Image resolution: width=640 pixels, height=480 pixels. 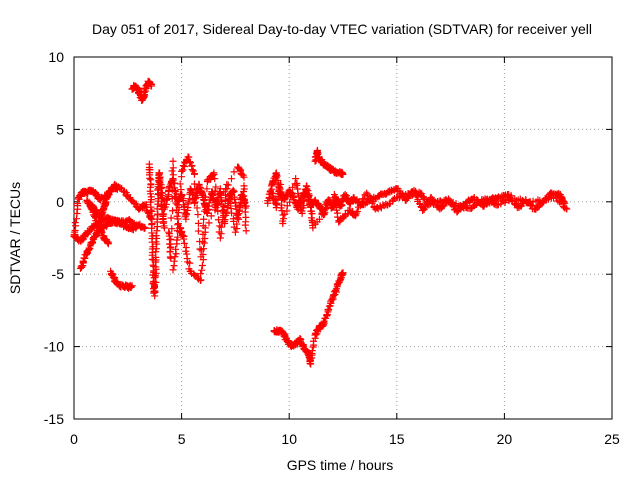 What do you see at coordinates (56, 57) in the screenshot?
I see `y-tick-label: 10` at bounding box center [56, 57].